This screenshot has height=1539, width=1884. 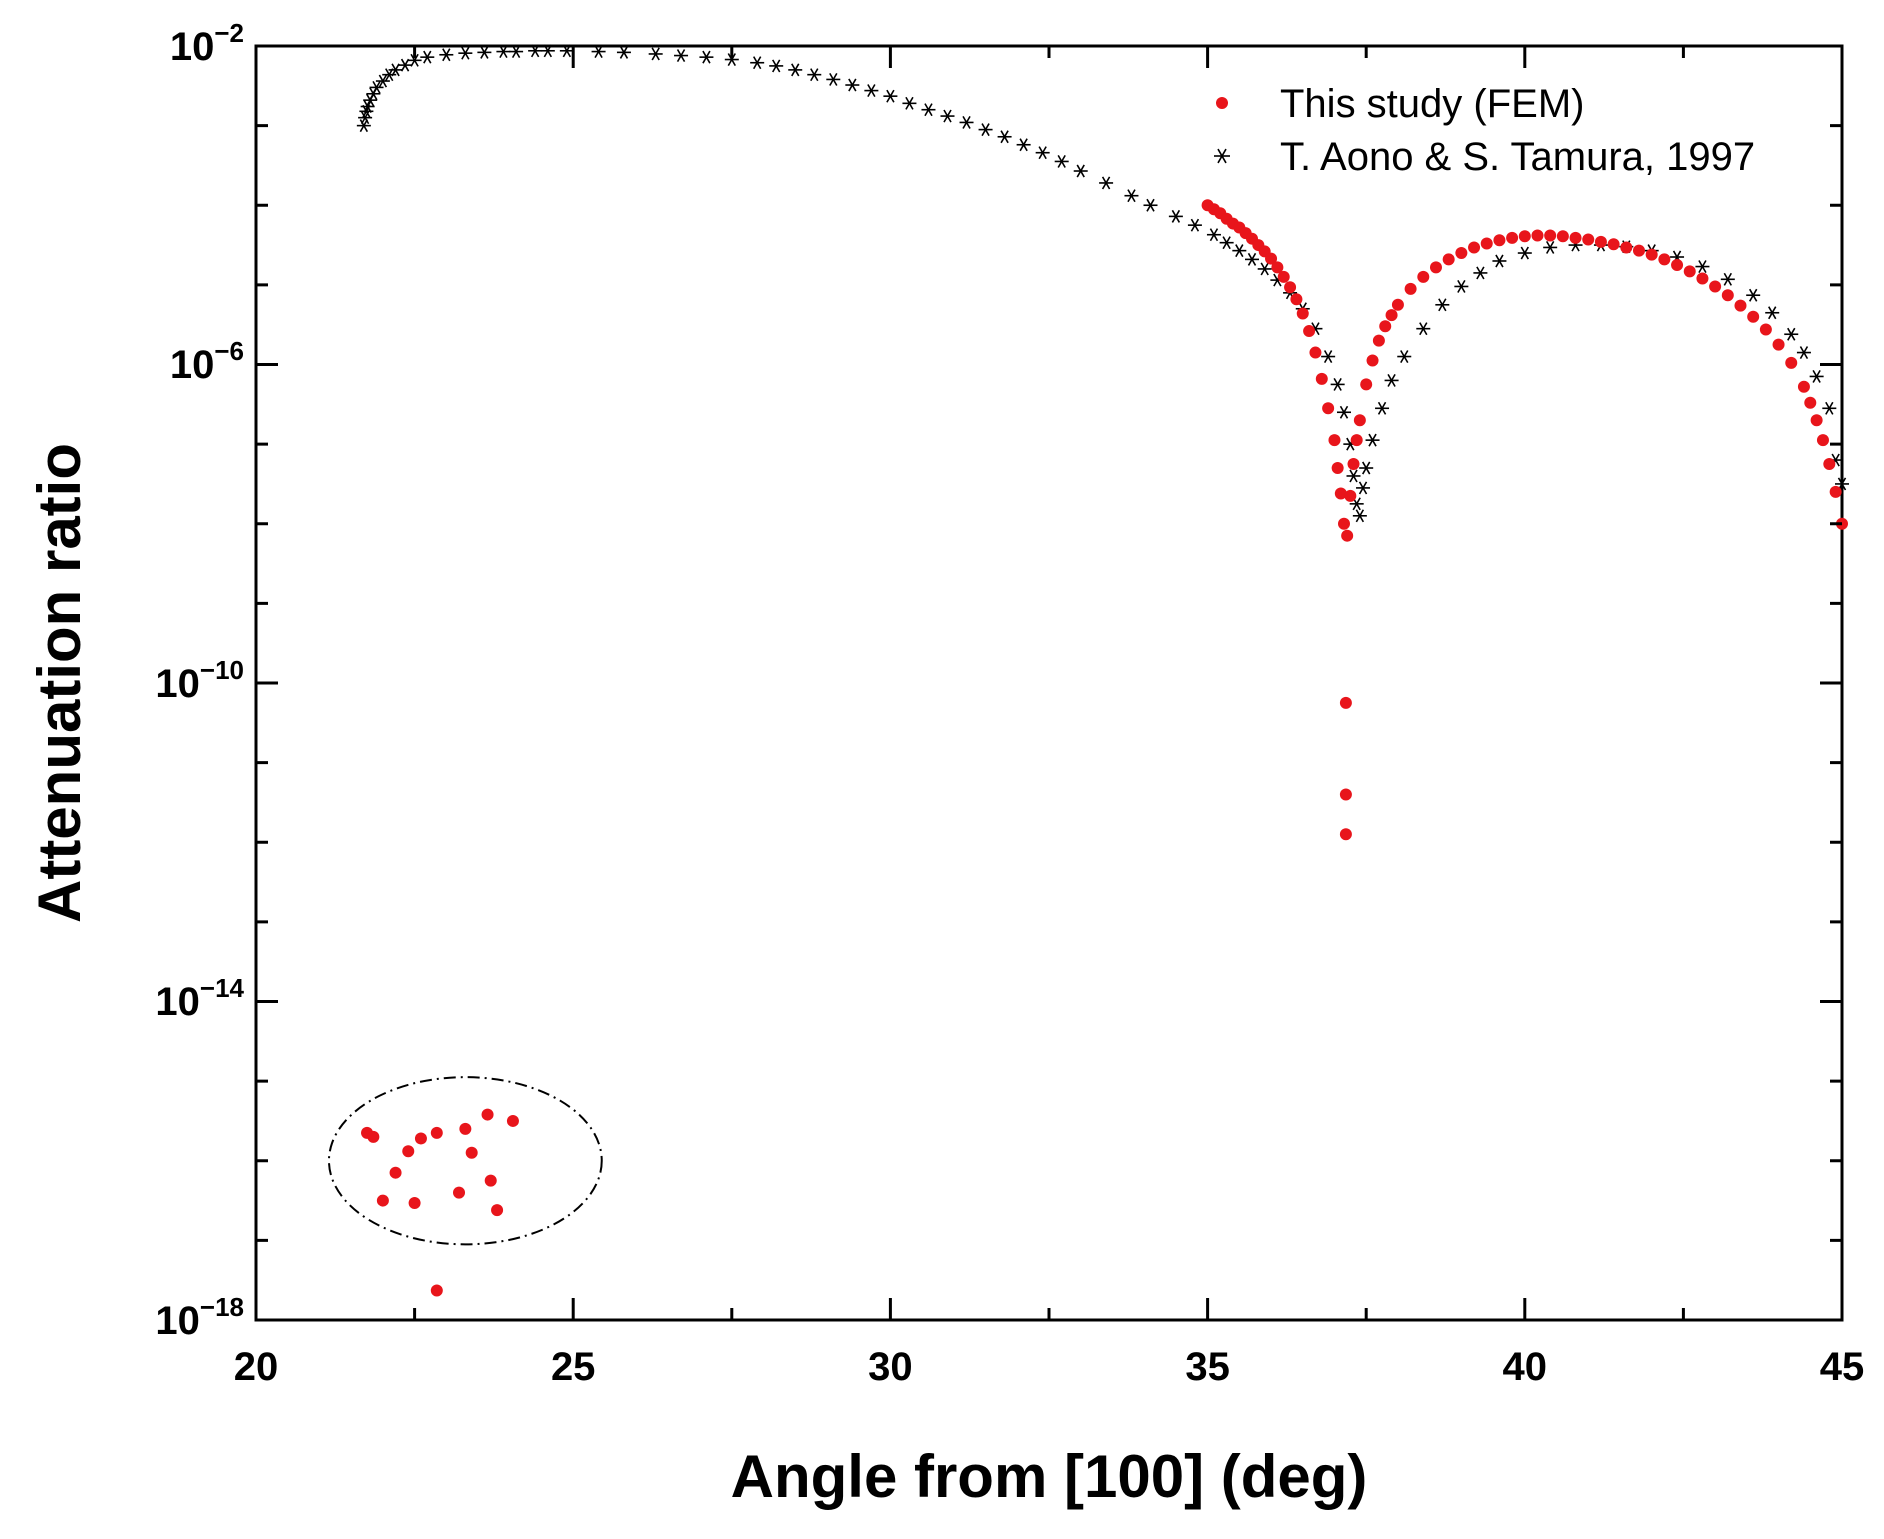 What do you see at coordinates (1222, 103) in the screenshot?
I see `legend-marker-fem` at bounding box center [1222, 103].